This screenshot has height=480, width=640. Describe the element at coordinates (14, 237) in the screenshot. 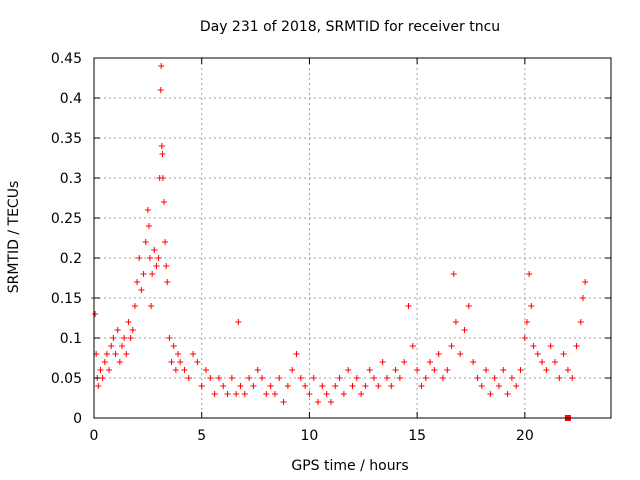

I see `y-axis-label: SRMTID / TECUs` at that location.